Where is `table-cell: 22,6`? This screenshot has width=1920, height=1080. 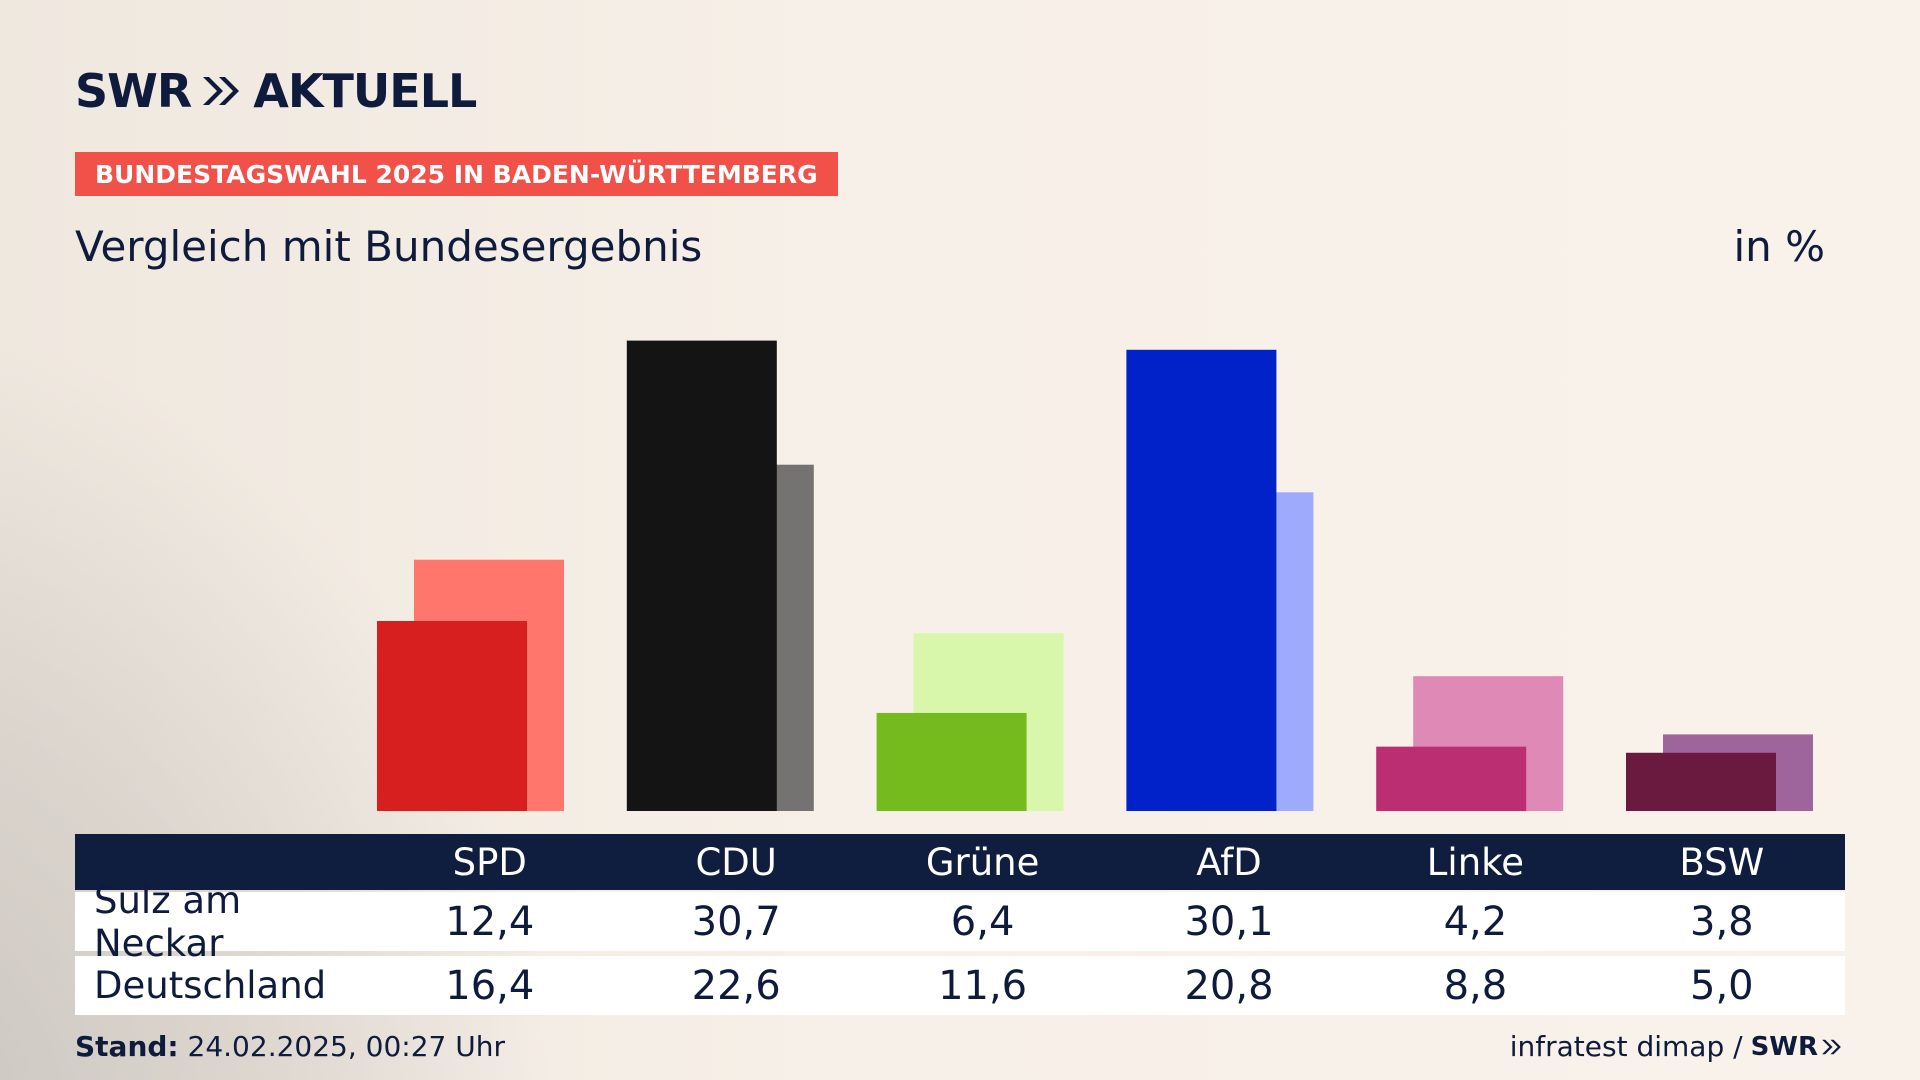
table-cell: 22,6 is located at coordinates (736, 985).